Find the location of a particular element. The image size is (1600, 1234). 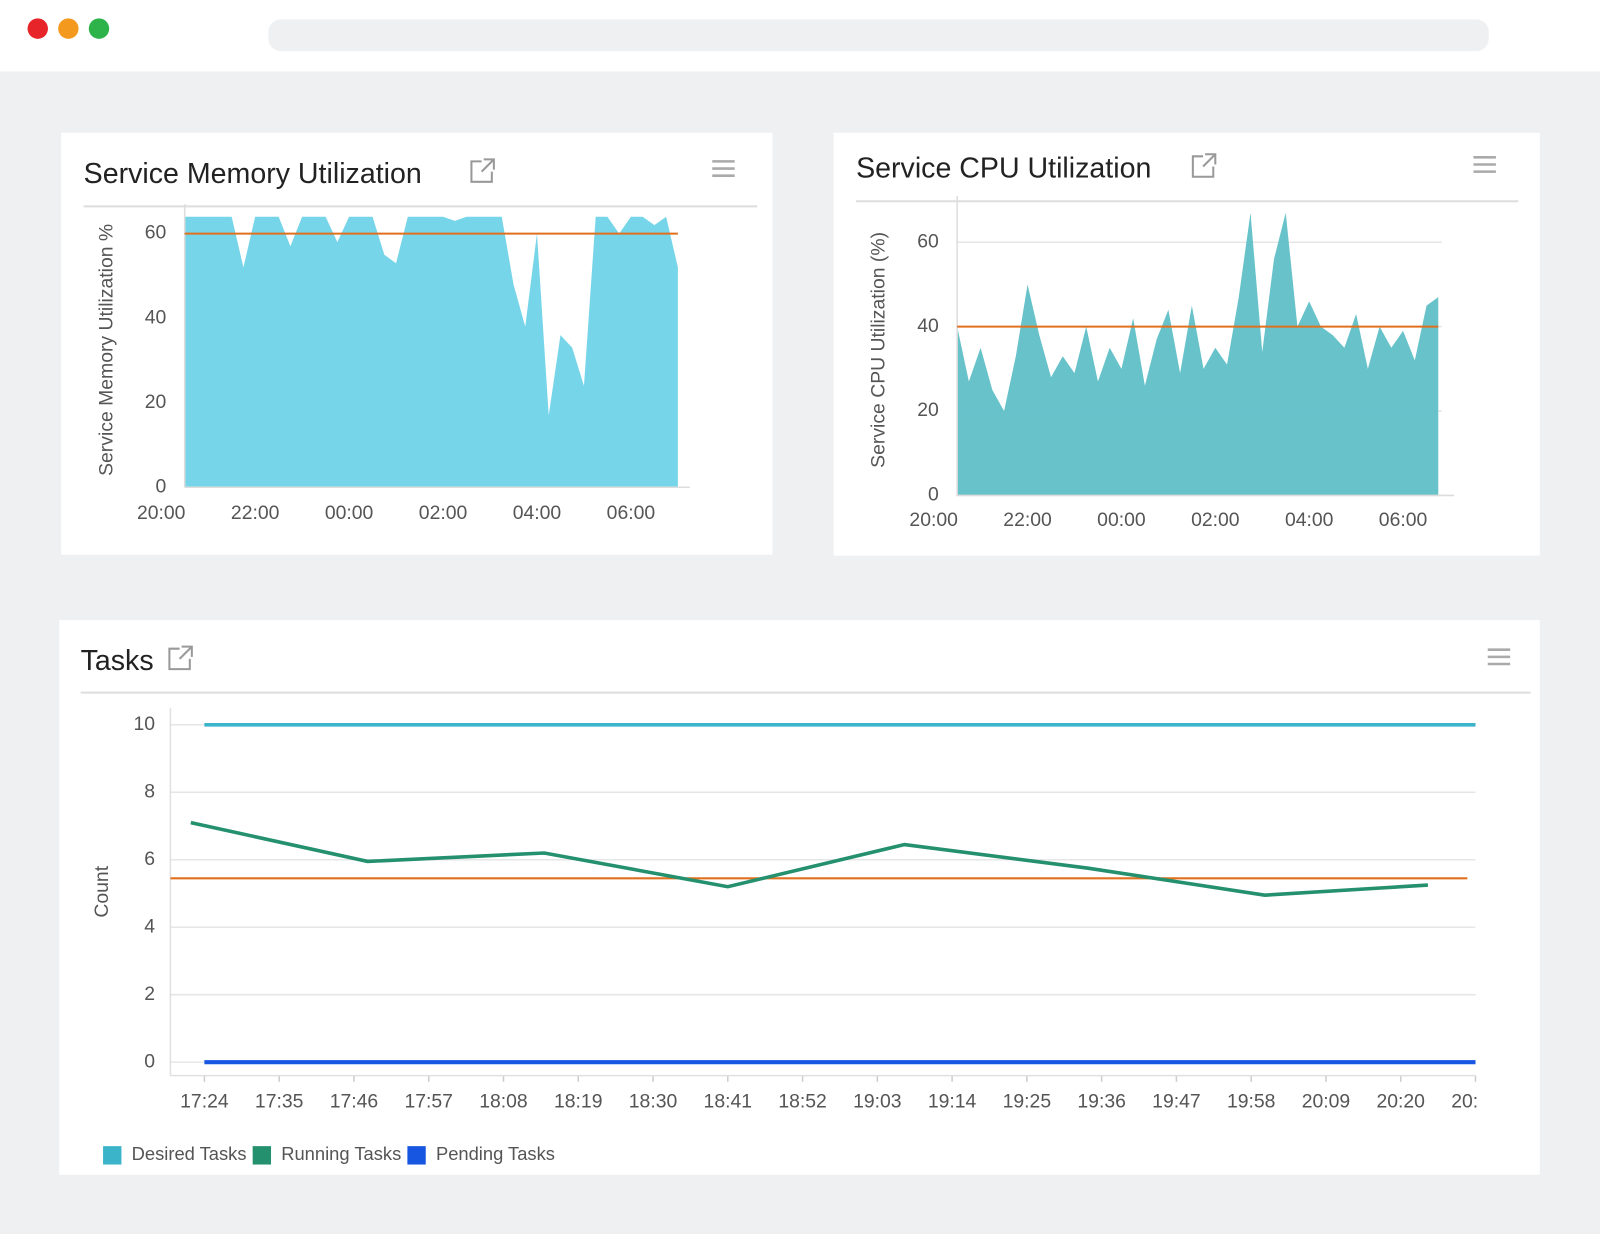

close-dot is located at coordinates (38, 28).